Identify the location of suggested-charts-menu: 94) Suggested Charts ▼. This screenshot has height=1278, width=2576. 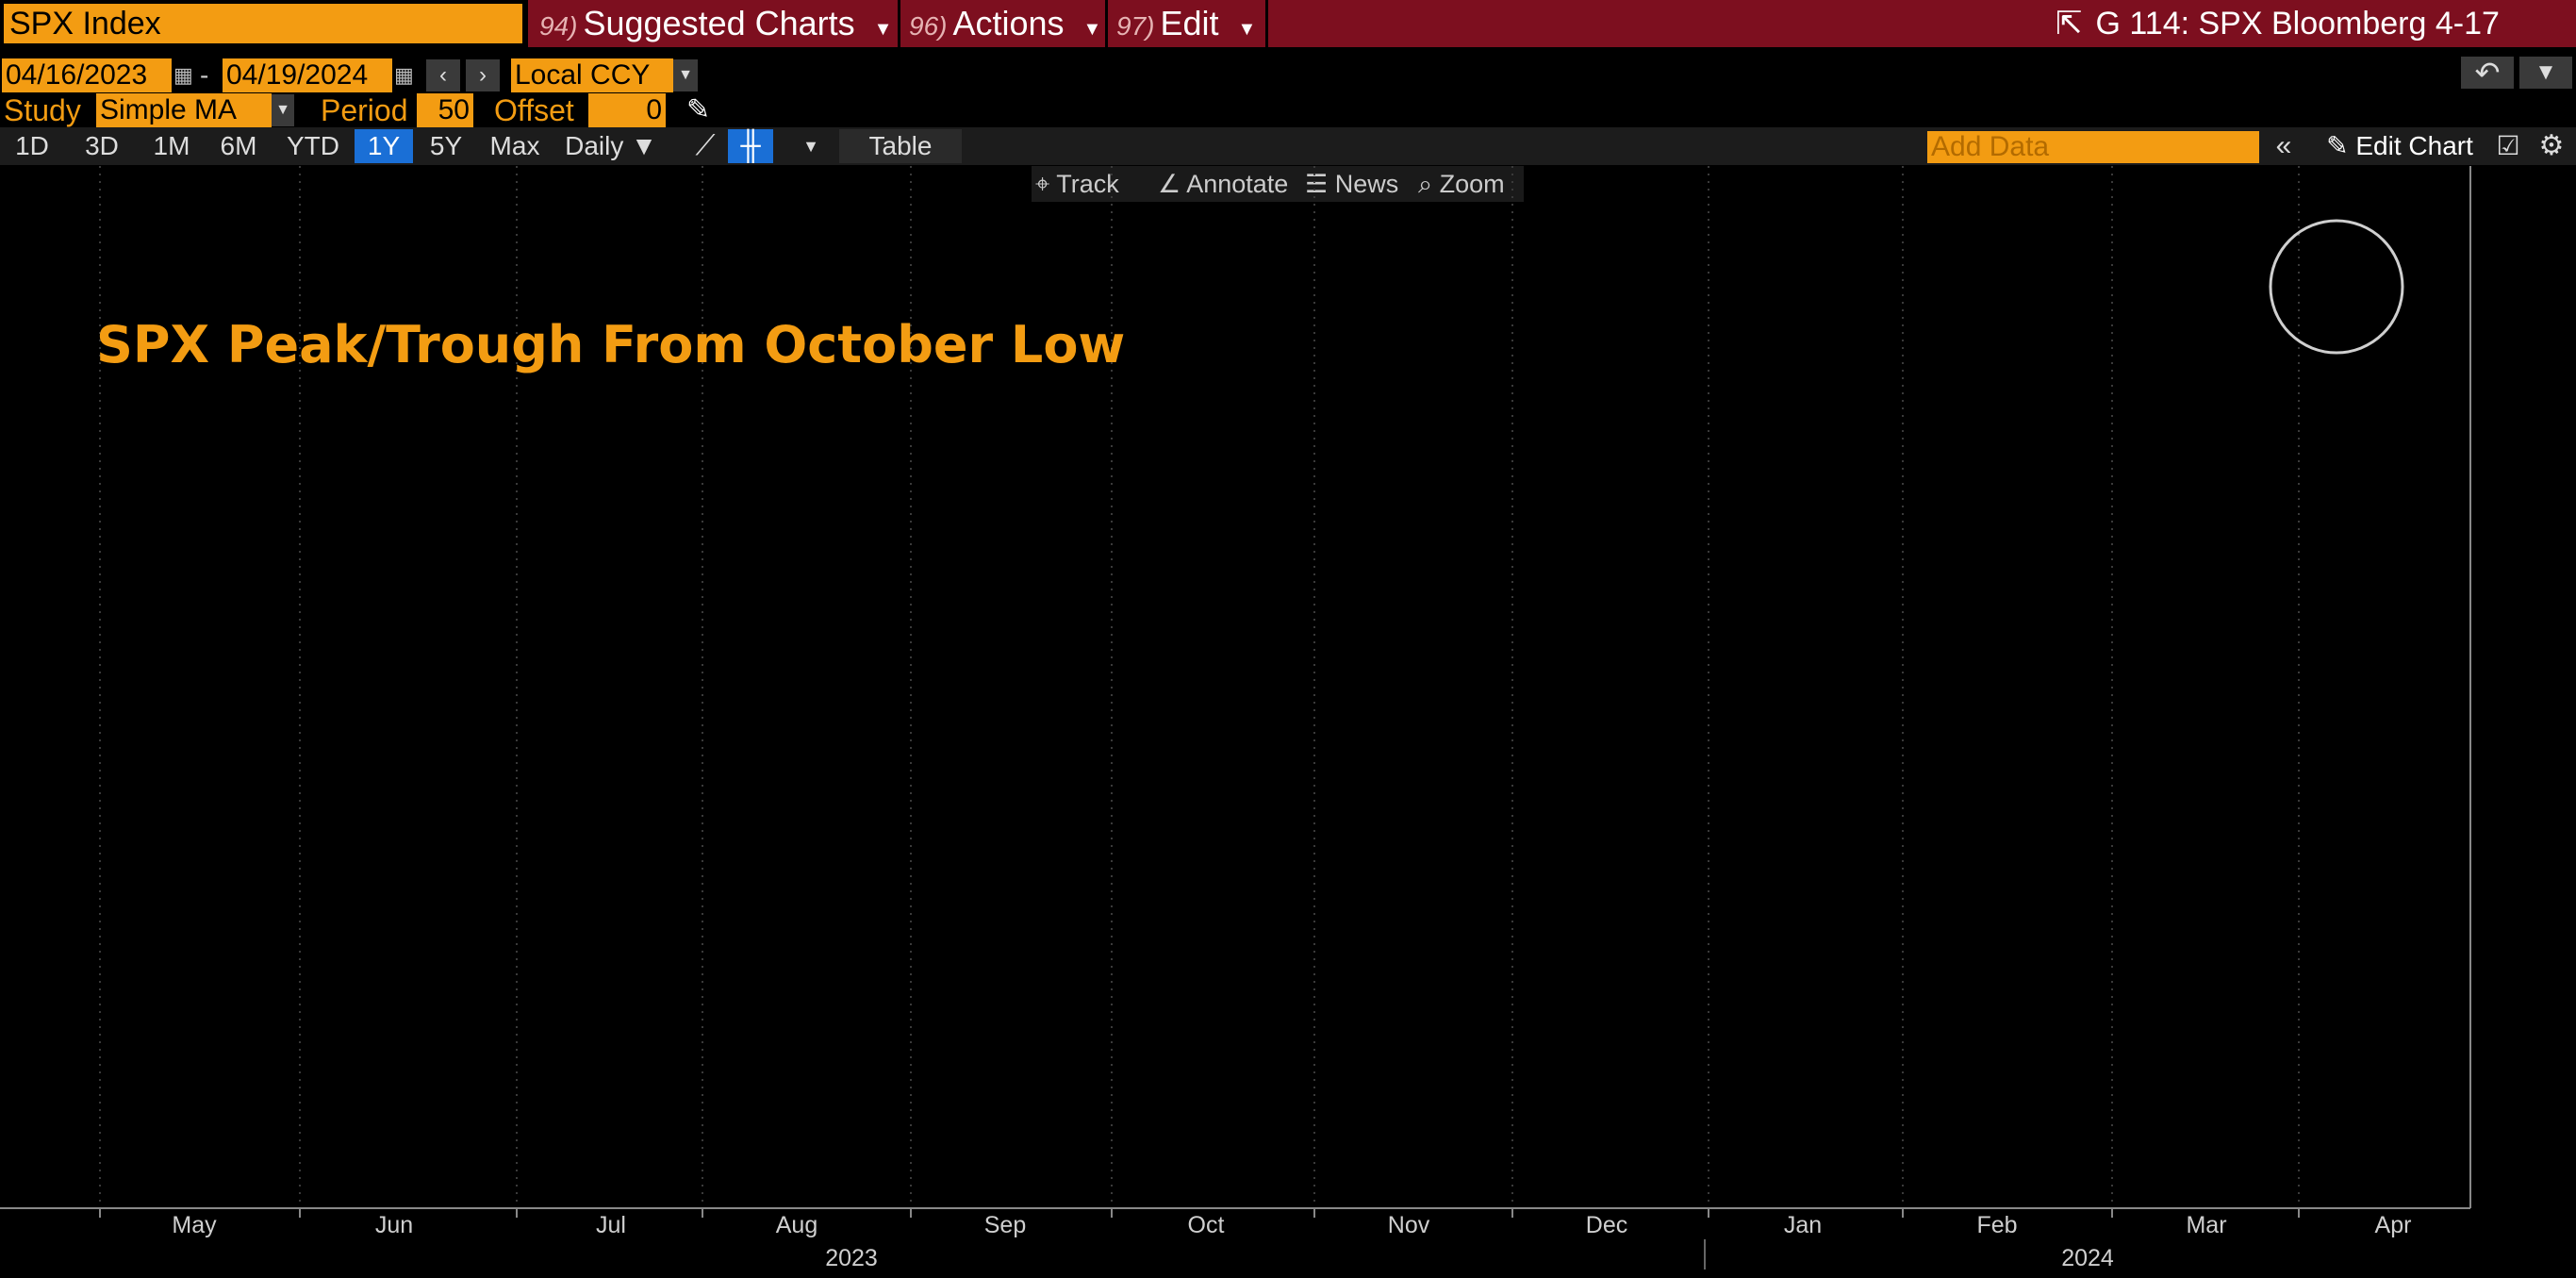
(715, 23).